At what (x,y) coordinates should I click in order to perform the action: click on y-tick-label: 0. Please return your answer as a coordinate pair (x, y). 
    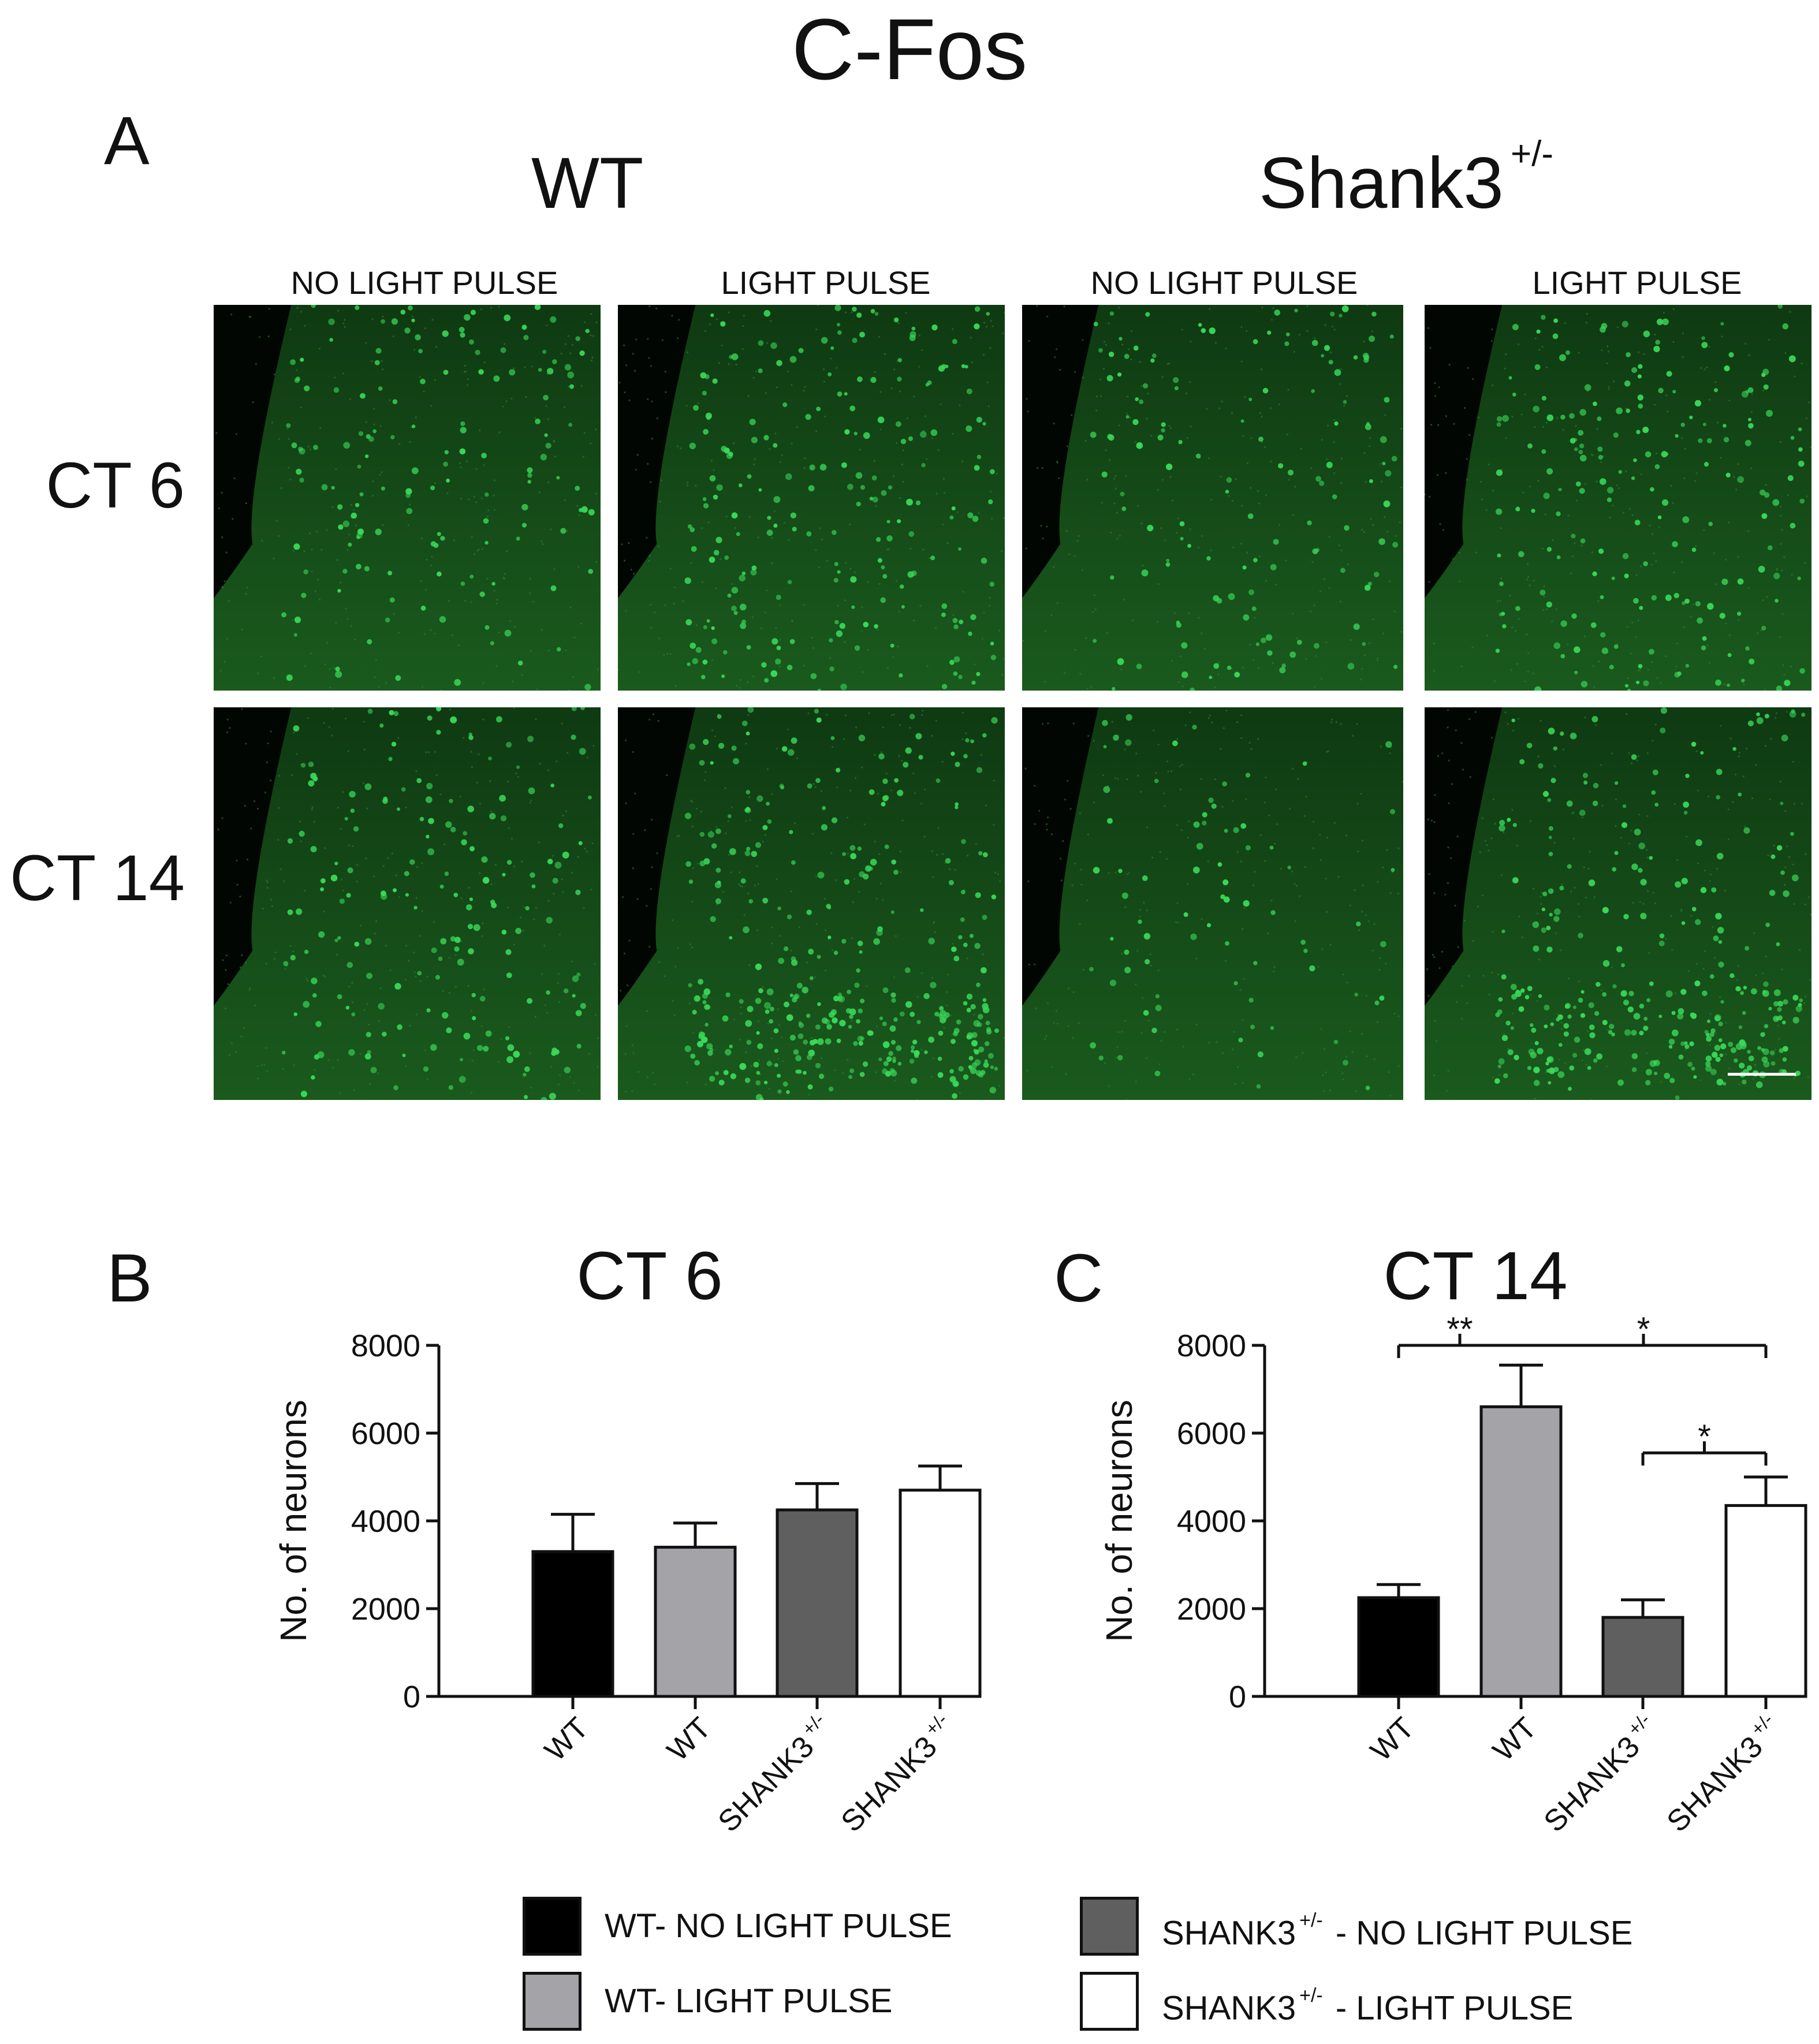
    Looking at the image, I should click on (411, 1697).